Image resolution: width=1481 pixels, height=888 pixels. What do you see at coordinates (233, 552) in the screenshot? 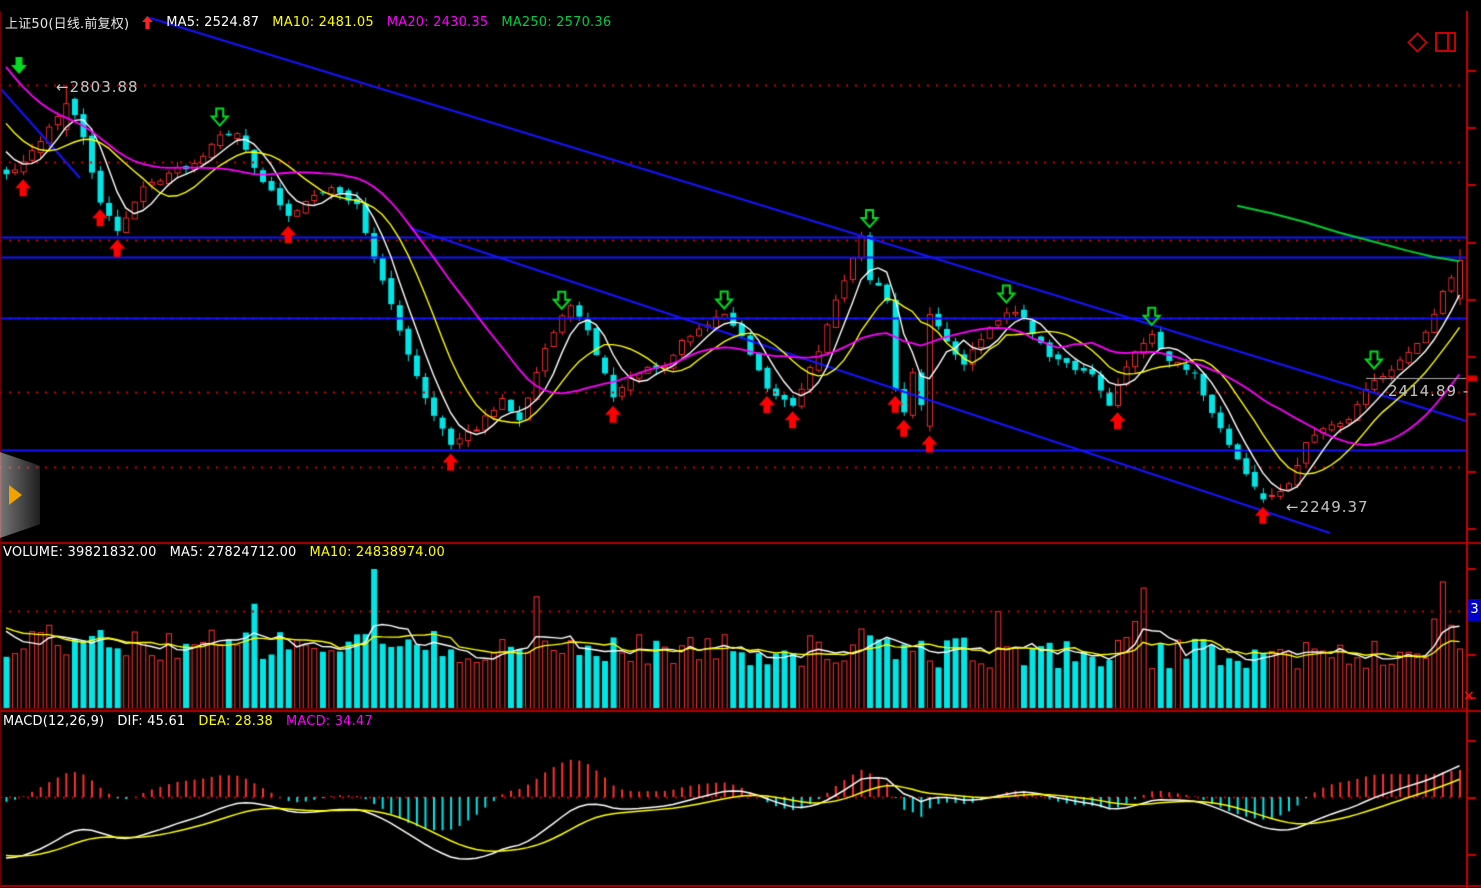
I see `volume-ma5-label: MA5: 27824712.00` at bounding box center [233, 552].